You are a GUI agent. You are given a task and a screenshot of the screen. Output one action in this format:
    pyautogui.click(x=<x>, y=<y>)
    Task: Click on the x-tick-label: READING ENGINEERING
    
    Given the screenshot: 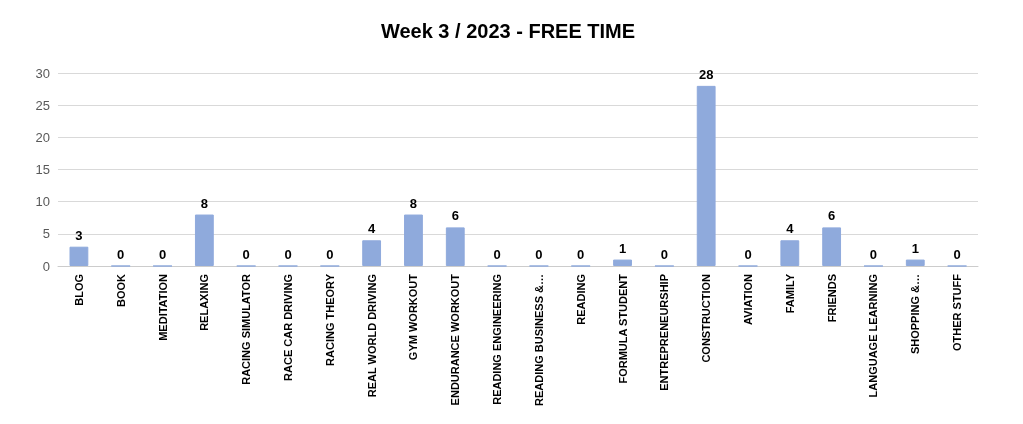 What is the action you would take?
    pyautogui.click(x=497, y=339)
    